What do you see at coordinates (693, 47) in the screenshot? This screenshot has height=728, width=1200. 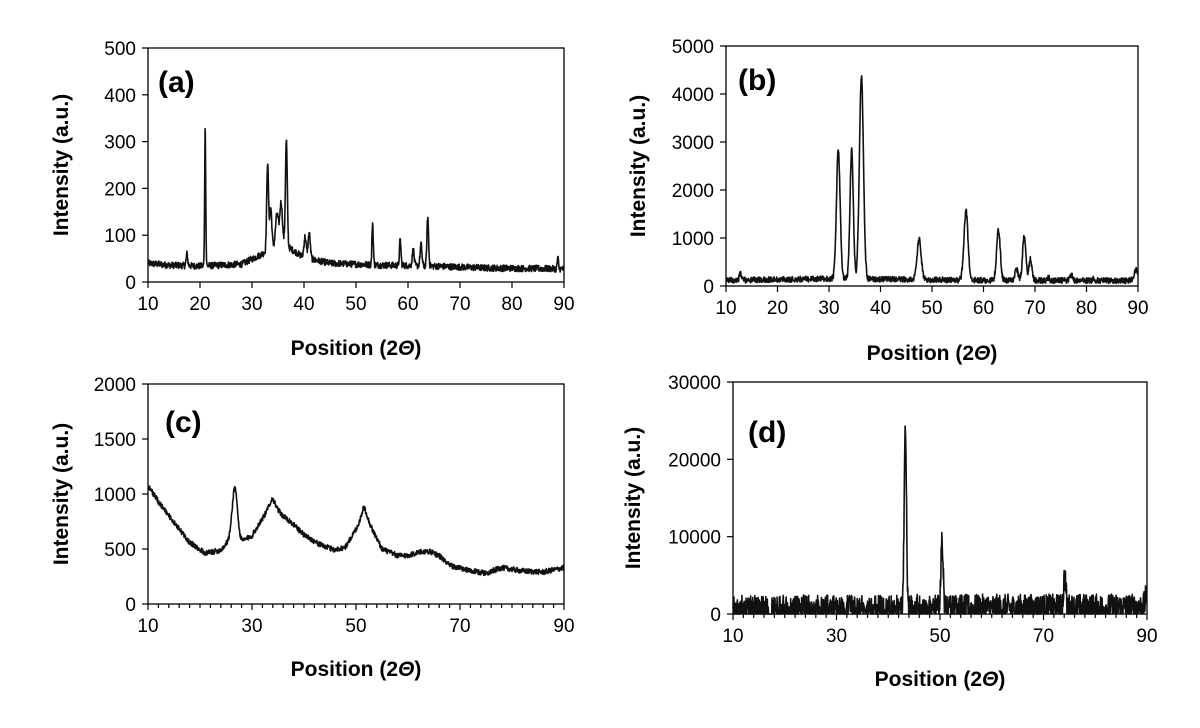 I see `y-tick-label: 5000` at bounding box center [693, 47].